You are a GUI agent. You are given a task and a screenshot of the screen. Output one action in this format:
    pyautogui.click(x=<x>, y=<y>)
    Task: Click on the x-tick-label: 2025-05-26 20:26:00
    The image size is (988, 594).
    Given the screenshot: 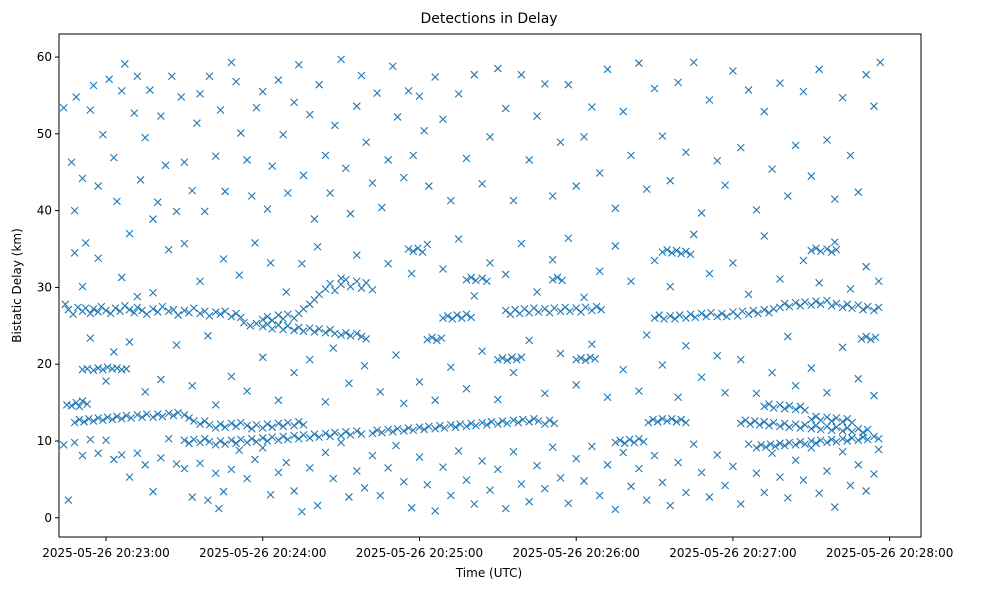 What is the action you would take?
    pyautogui.click(x=575, y=553)
    